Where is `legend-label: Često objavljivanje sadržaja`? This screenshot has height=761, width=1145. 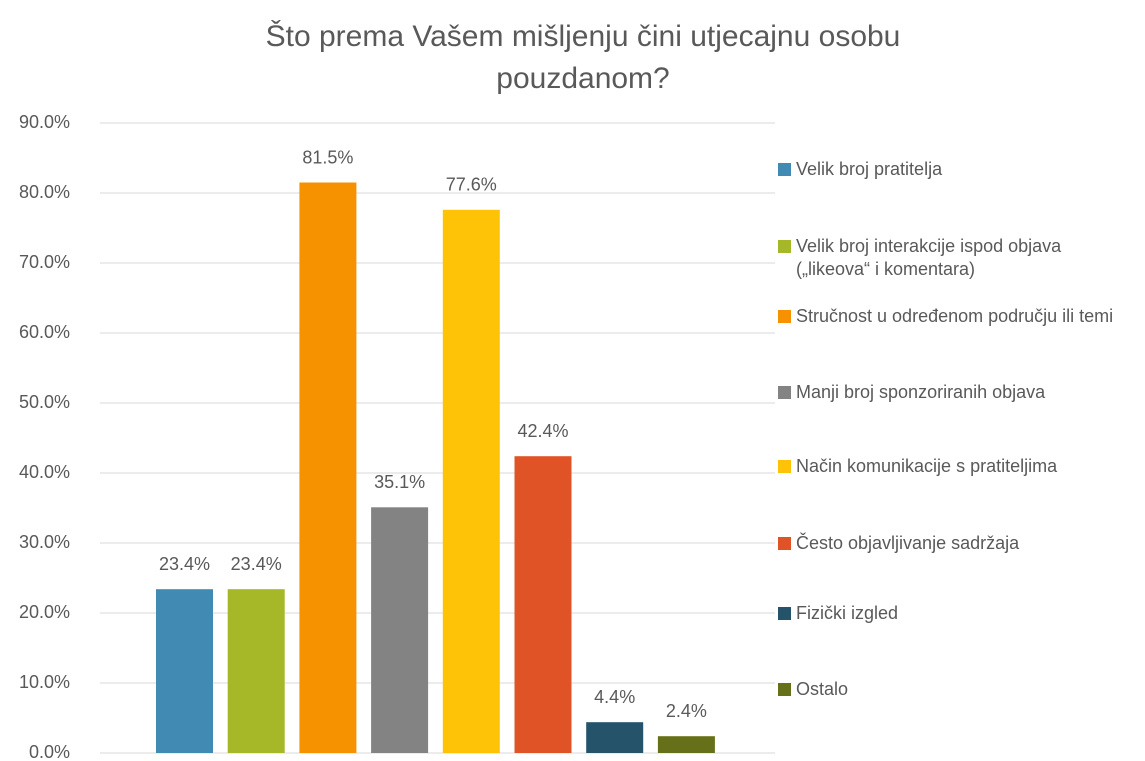
legend-label: Često objavljivanje sadržaja is located at coordinates (908, 543).